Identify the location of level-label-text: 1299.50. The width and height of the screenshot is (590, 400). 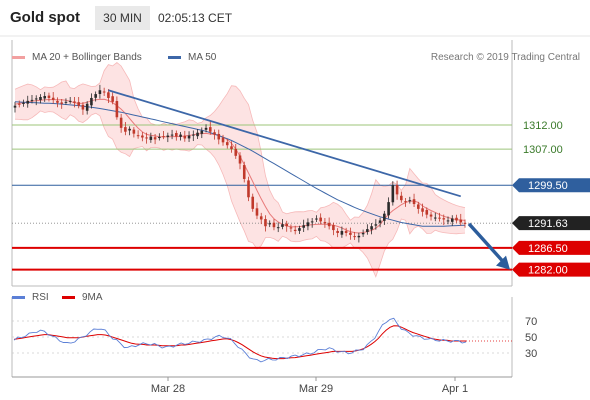
(548, 186).